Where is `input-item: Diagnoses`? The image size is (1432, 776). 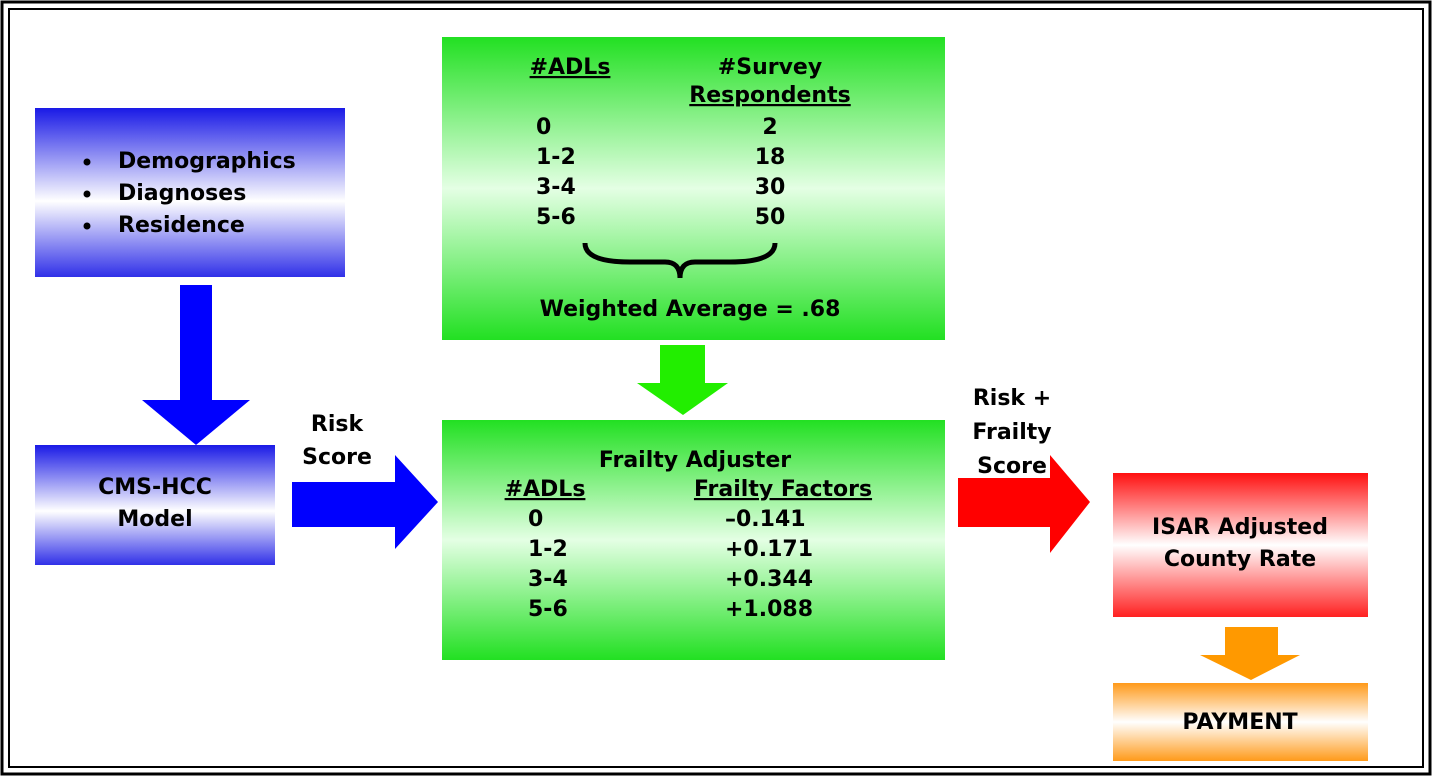 input-item: Diagnoses is located at coordinates (182, 193).